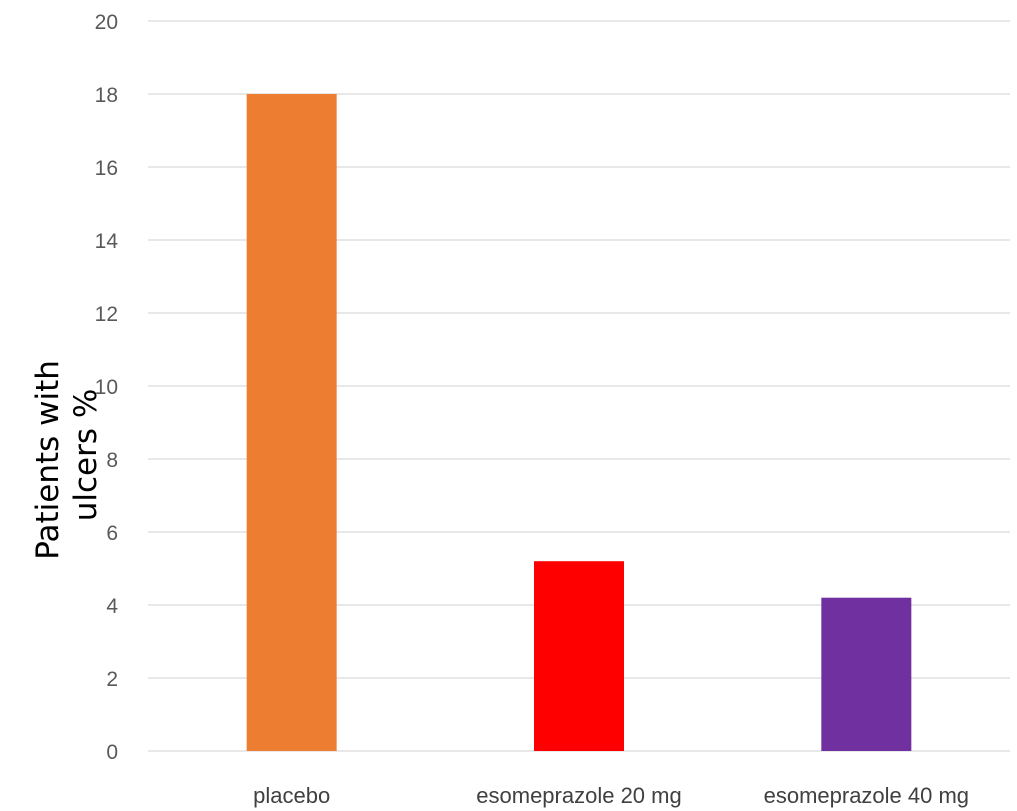  Describe the element at coordinates (106, 95) in the screenshot. I see `y-tick-label: 18` at that location.